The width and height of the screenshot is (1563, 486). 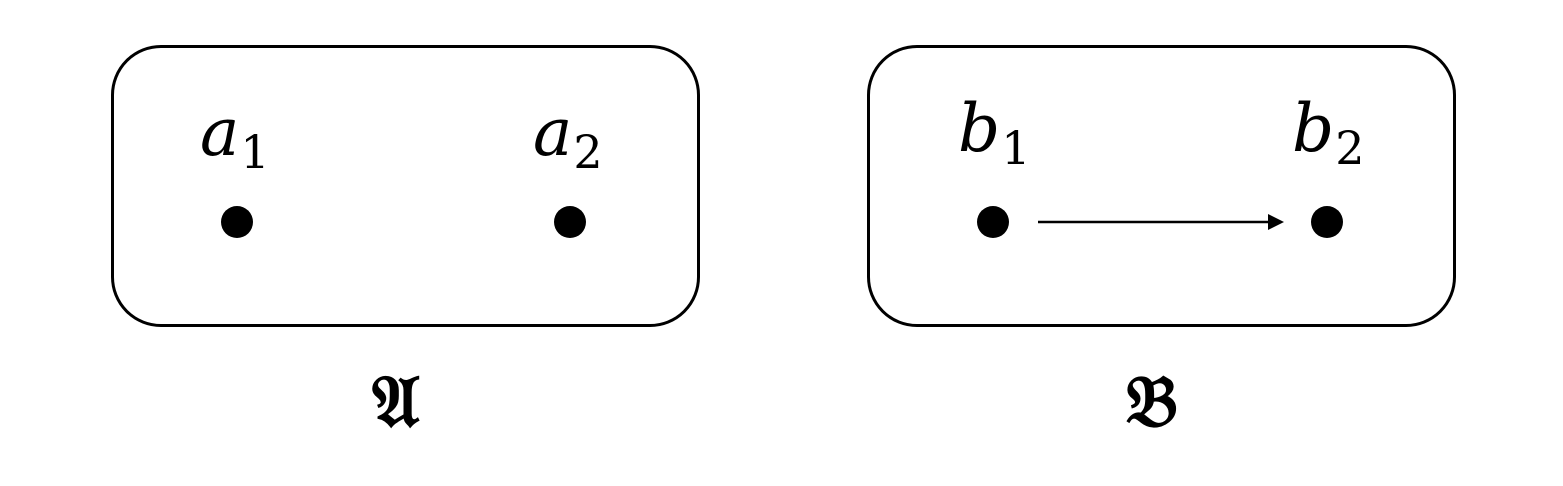 I want to click on element-a1-node, so click(x=237, y=222).